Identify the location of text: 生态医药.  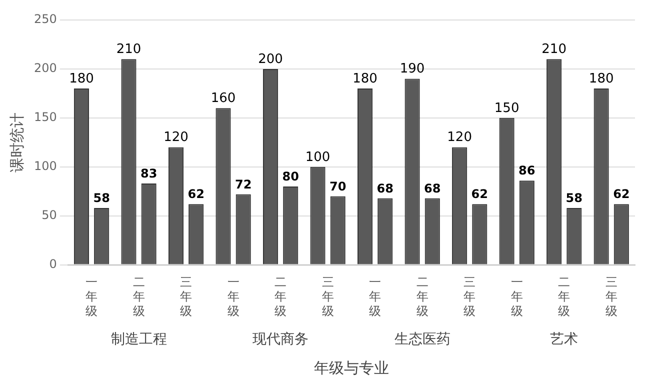
(422, 340).